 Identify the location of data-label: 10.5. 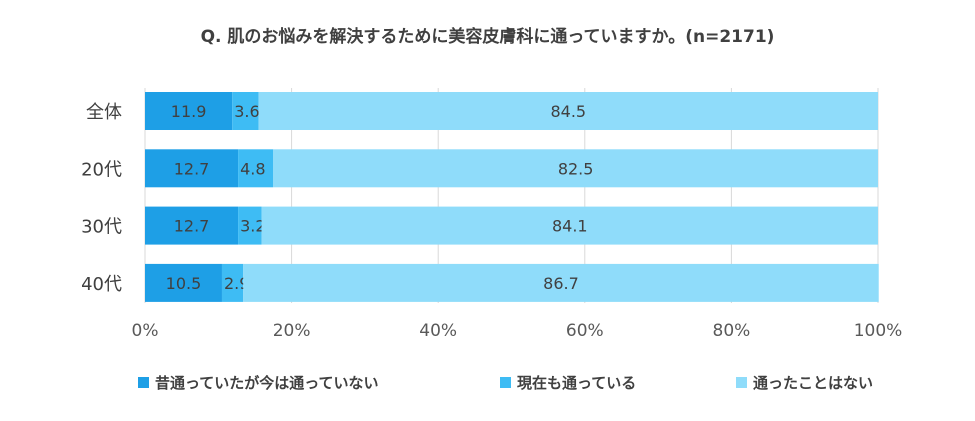
(184, 283).